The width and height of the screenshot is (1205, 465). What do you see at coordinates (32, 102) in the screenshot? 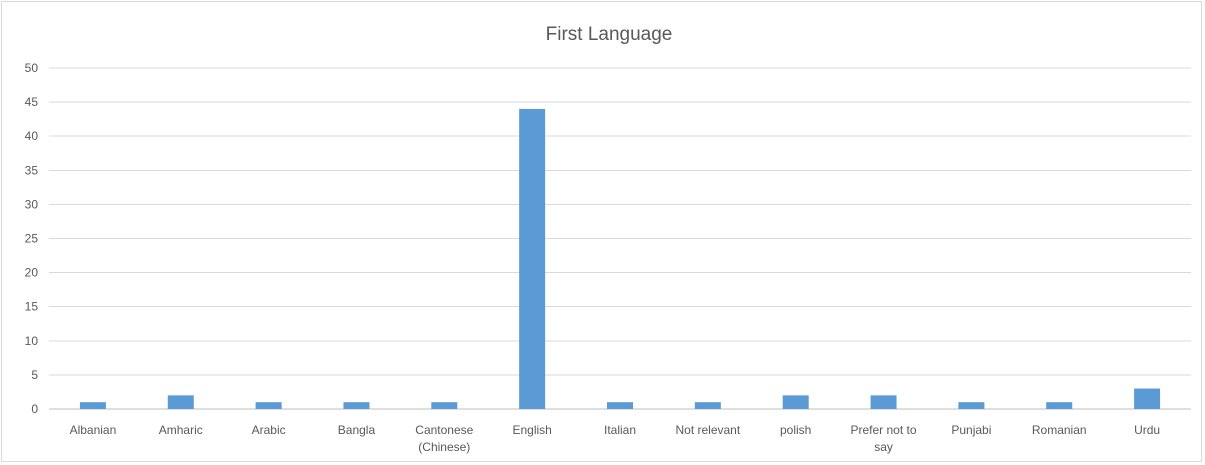
I see `y-tick-label: 45` at bounding box center [32, 102].